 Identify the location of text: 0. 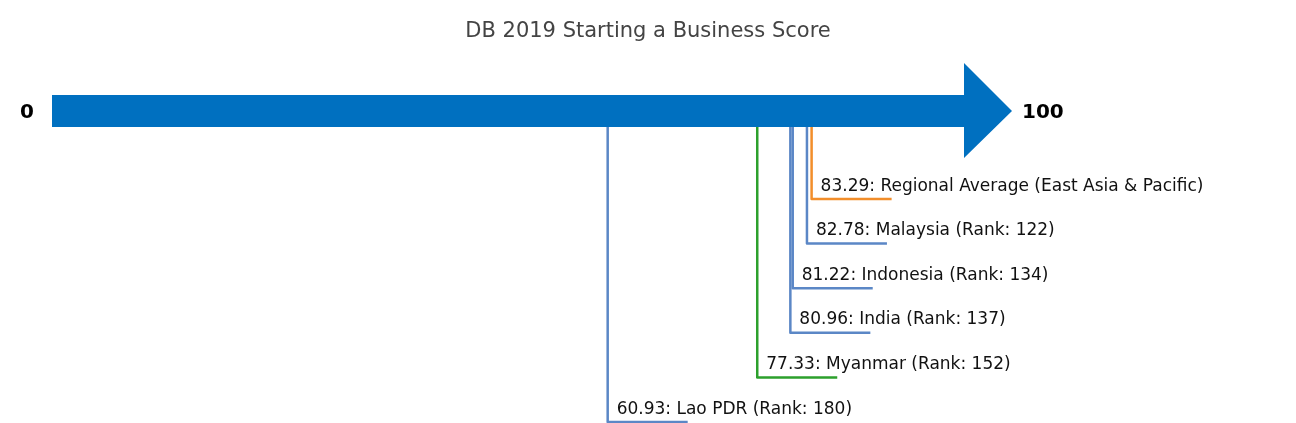
(27, 111).